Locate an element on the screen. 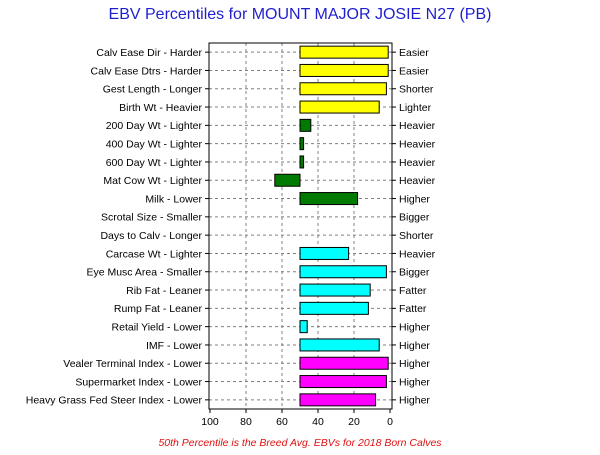 This screenshot has height=455, width=600. category-label: Carcase Wt - Lighter is located at coordinates (154, 254).